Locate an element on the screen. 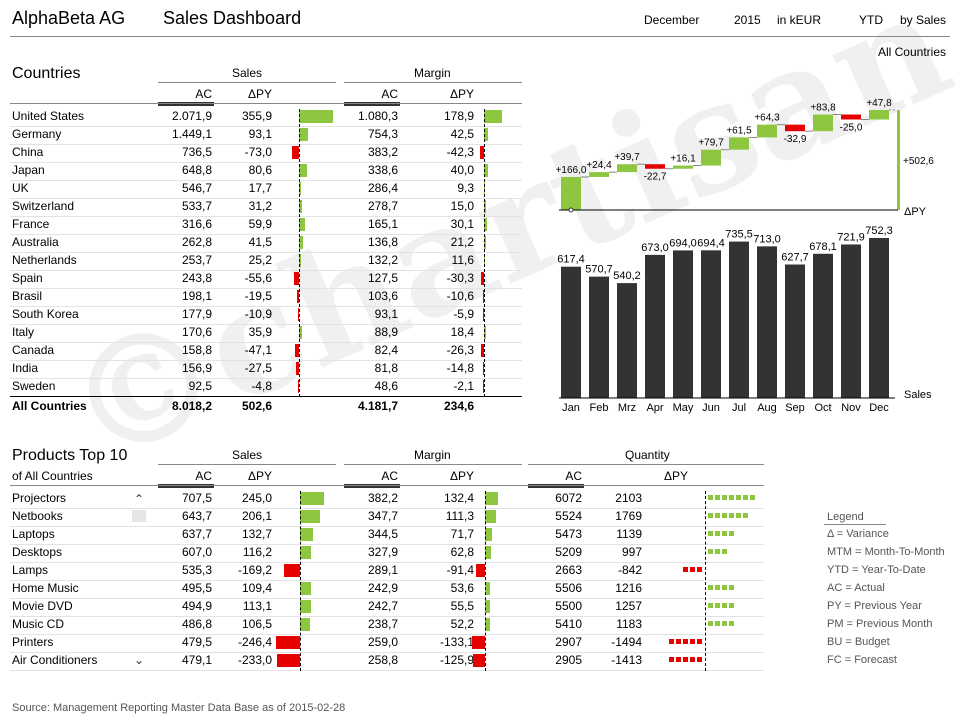  product-qty-ac: 2907 is located at coordinates (568, 642).